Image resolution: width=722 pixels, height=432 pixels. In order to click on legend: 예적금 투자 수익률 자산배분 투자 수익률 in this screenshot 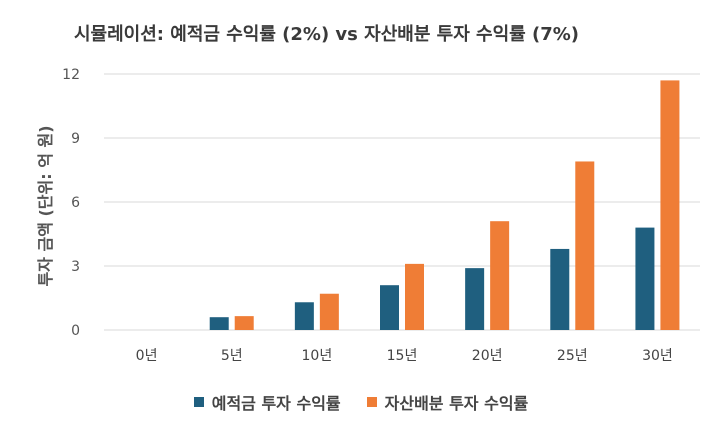, I will do `click(361, 402)`.